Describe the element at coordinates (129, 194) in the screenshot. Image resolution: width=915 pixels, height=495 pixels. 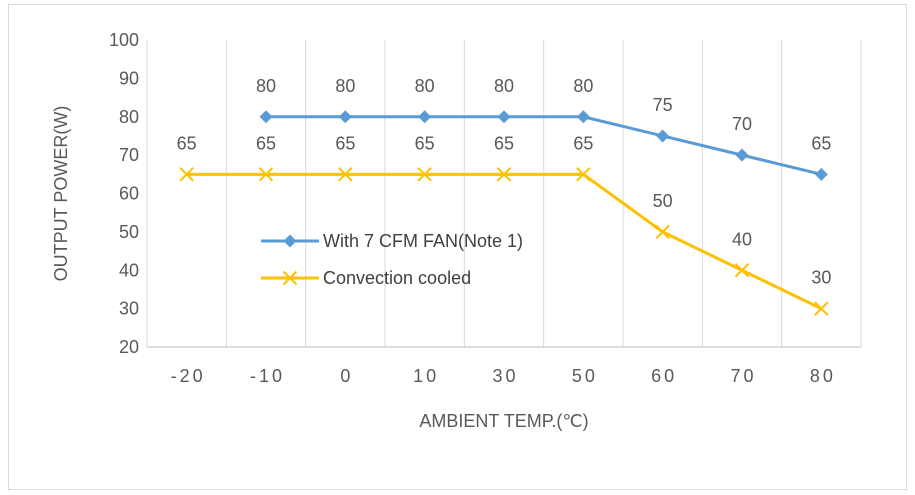
I see `y-tick-label: 60` at that location.